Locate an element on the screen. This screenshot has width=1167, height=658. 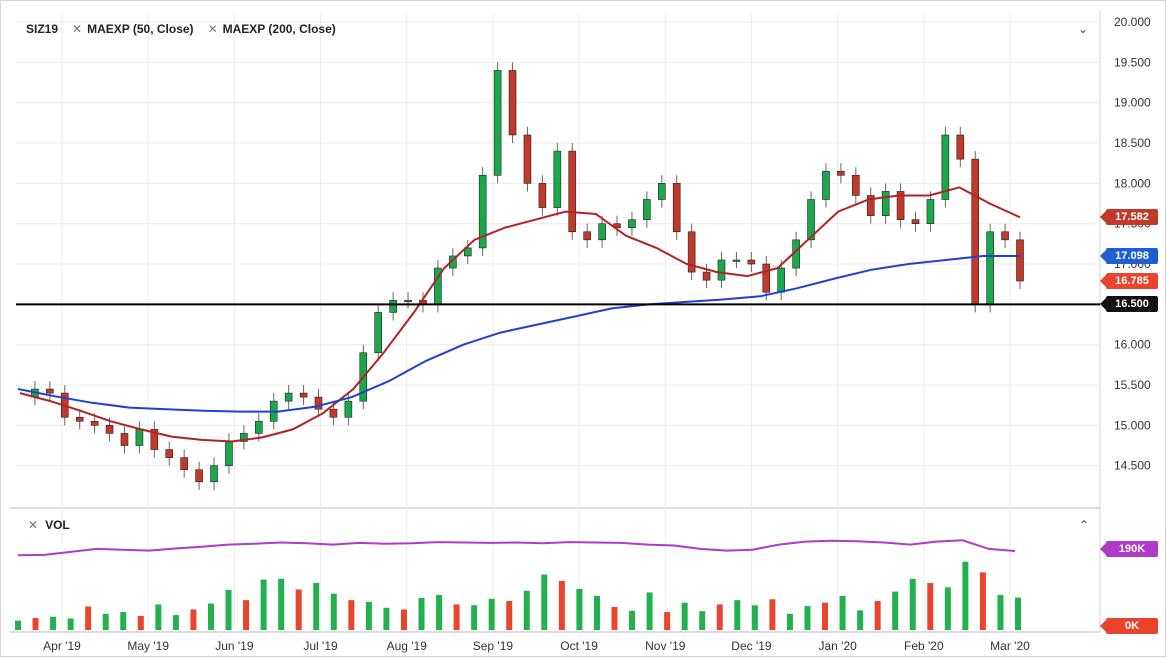
x-tick-label: Jan '20 is located at coordinates (837, 646).